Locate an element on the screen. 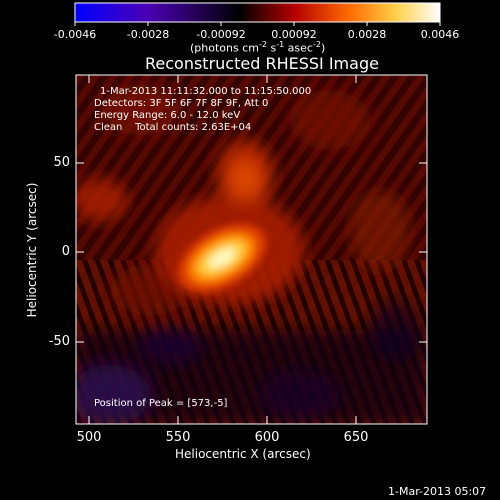  x-tick-label: 600 is located at coordinates (267, 437).